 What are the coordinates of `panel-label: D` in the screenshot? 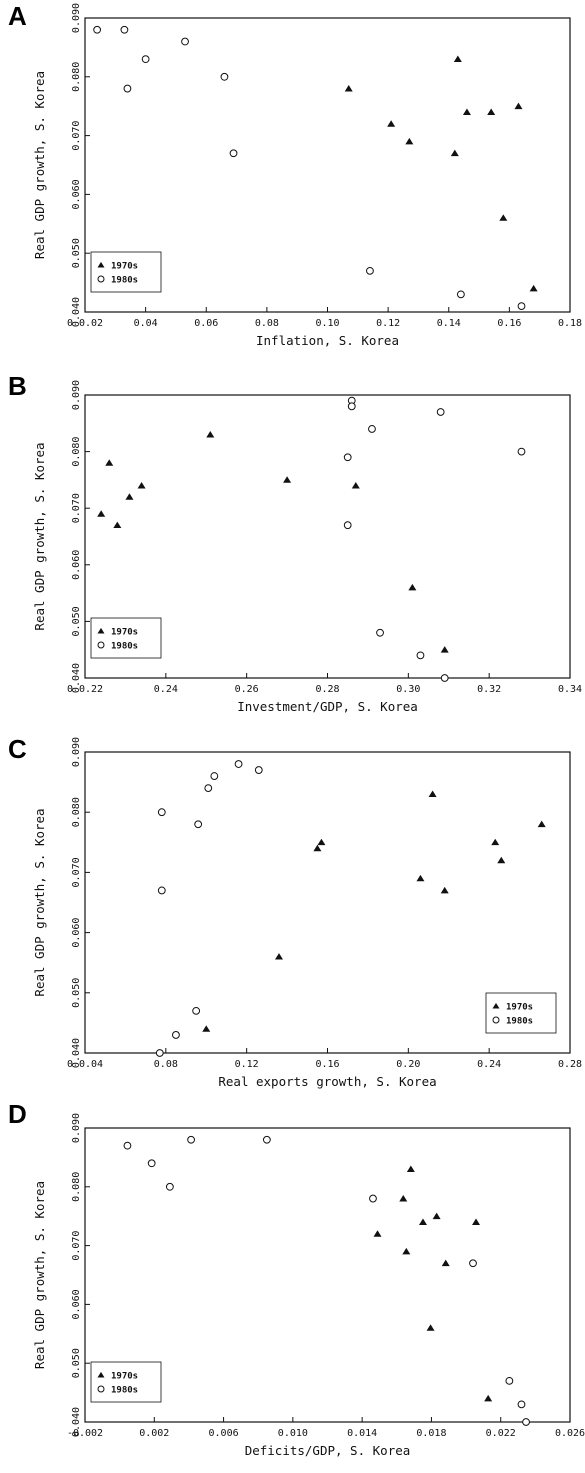 It's located at (17, 1114).